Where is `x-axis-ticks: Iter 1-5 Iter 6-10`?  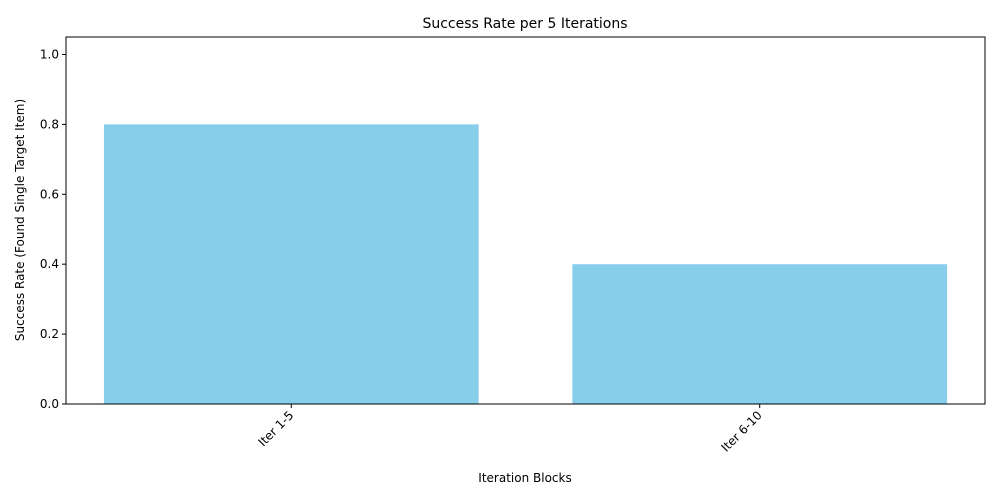
x-axis-ticks: Iter 1-5 Iter 6-10 is located at coordinates (510, 429).